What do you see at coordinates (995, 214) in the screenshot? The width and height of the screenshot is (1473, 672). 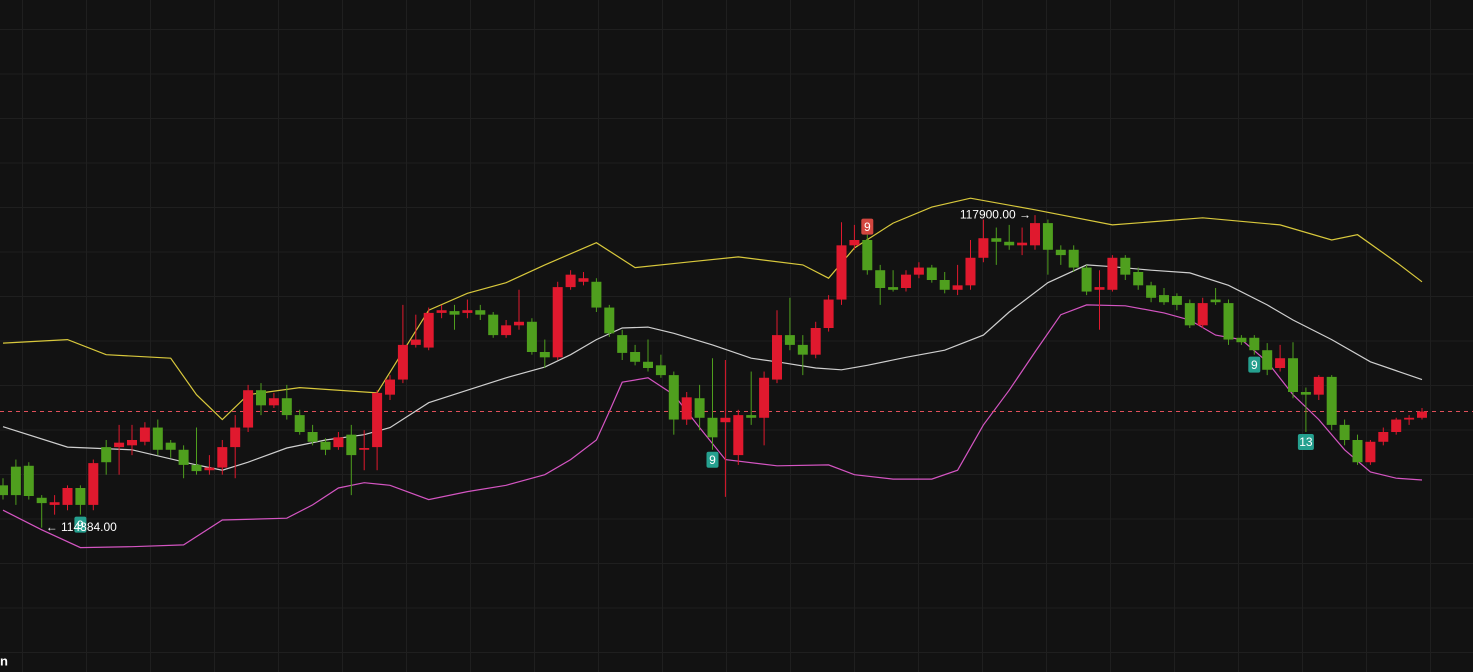 I see `extreme-label: 117900.00 →` at bounding box center [995, 214].